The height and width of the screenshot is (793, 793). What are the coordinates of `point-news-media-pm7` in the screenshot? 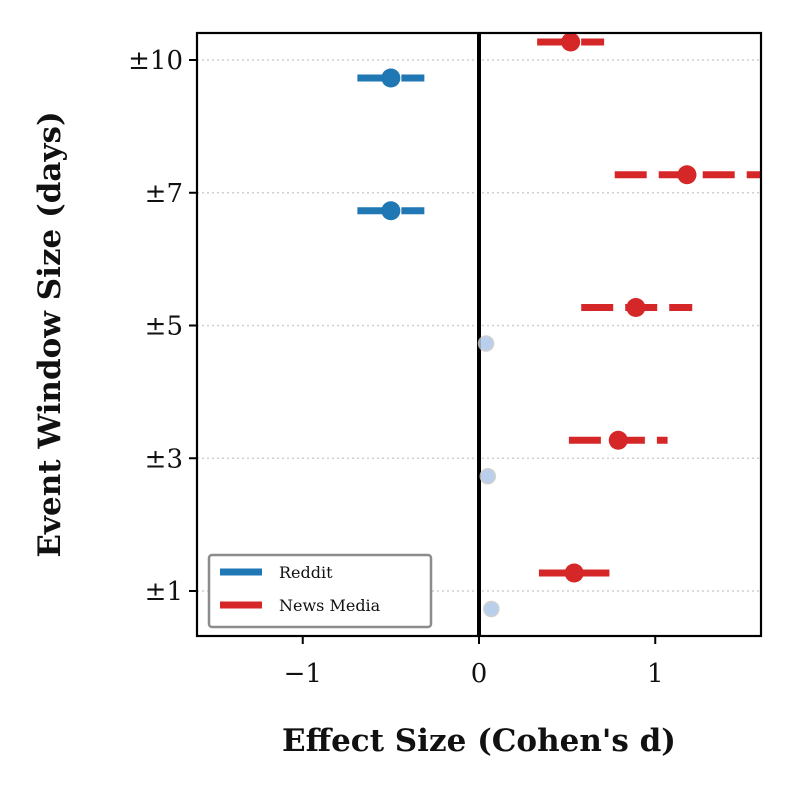 It's located at (687, 175).